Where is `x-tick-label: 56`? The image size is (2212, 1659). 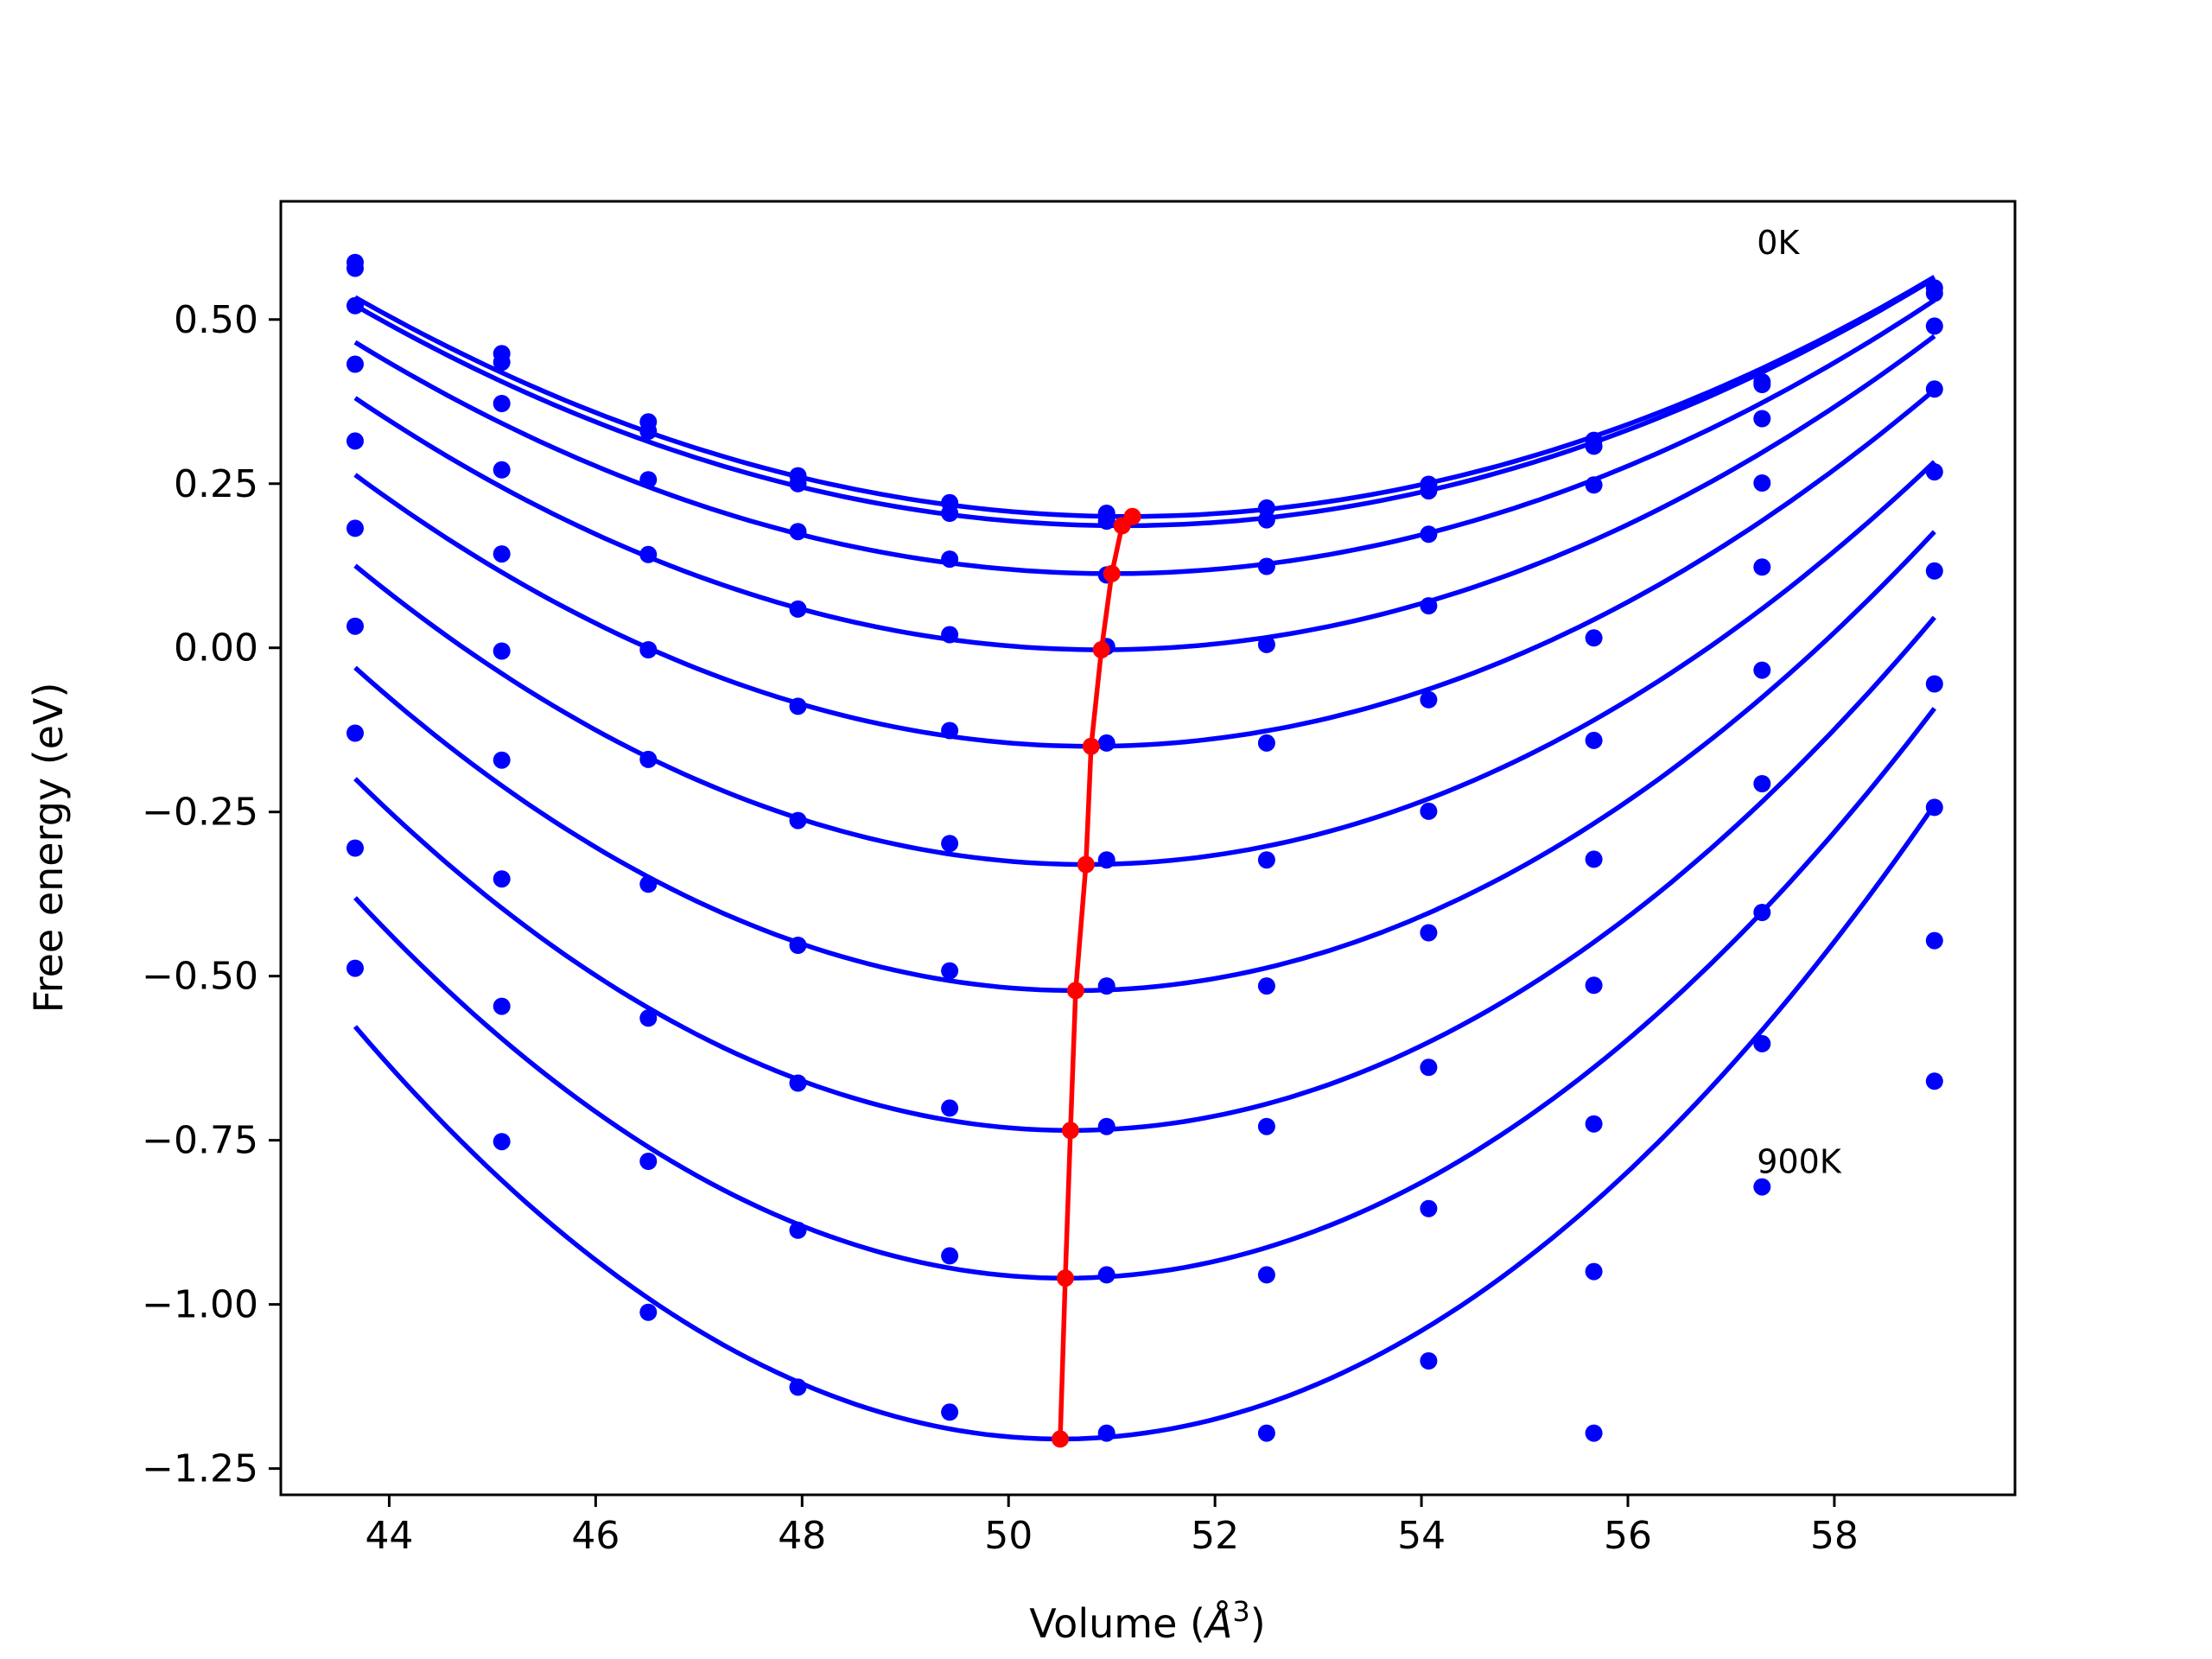
x-tick-label: 56 is located at coordinates (1628, 1536).